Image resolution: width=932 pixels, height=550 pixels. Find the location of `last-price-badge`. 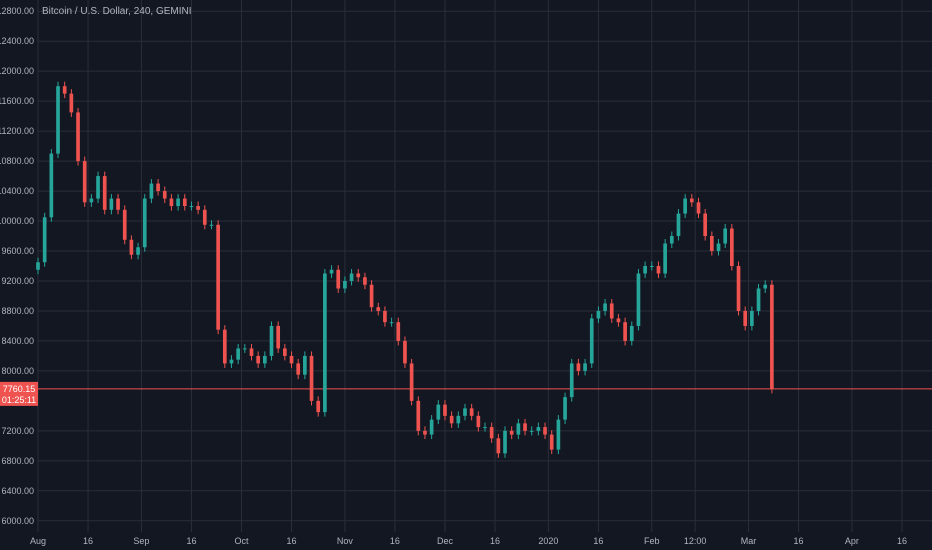

last-price-badge is located at coordinates (19, 393).